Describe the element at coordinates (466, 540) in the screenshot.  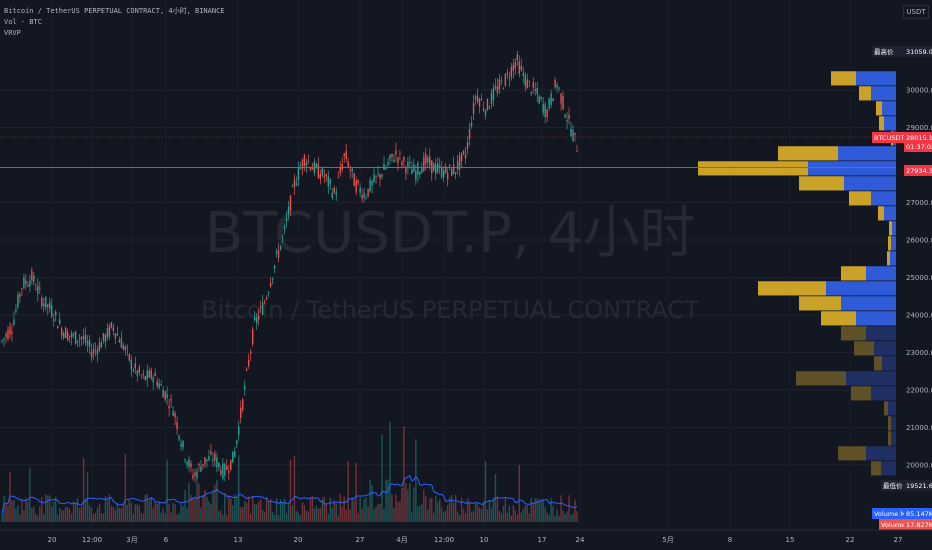
I see `time-axis` at that location.